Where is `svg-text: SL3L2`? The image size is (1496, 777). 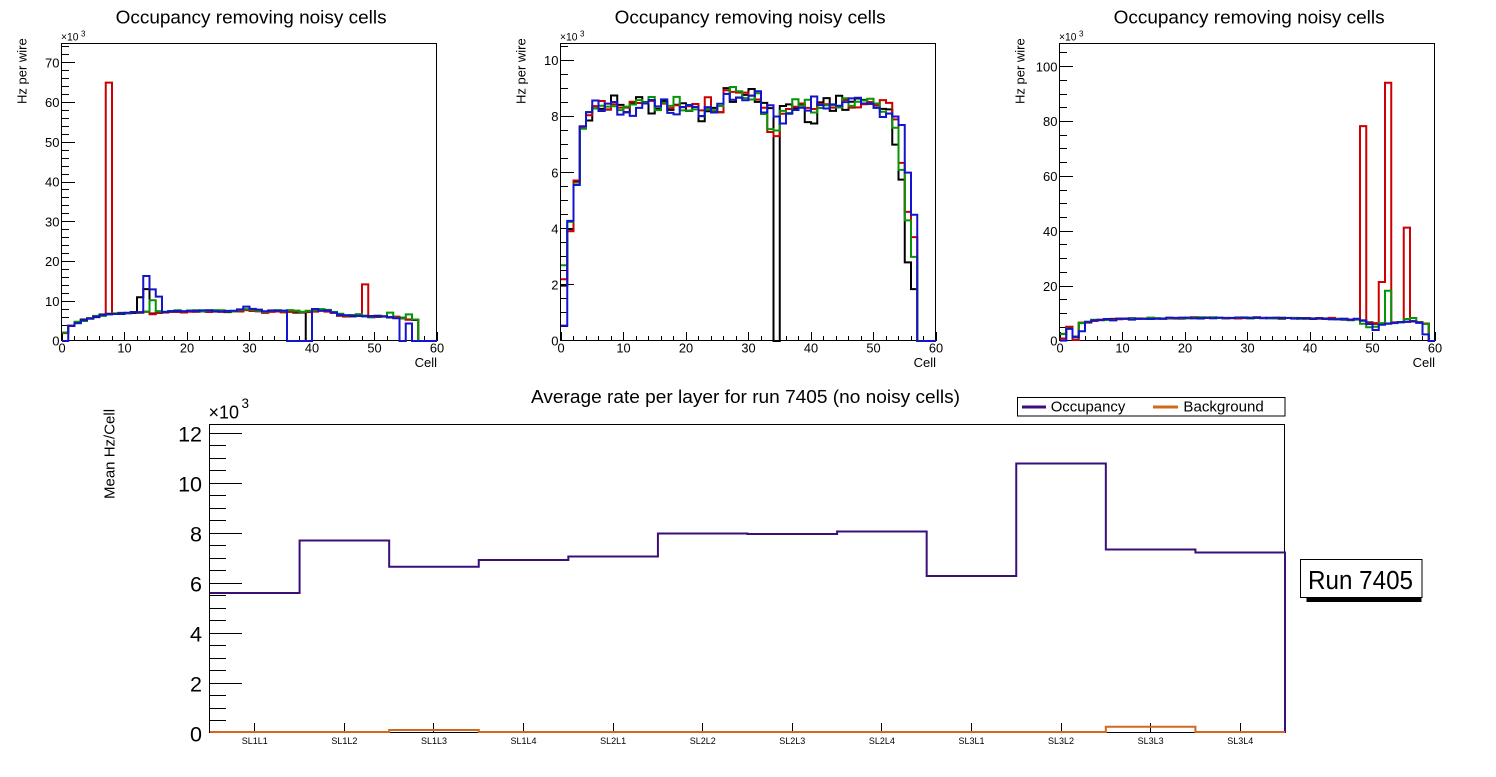
svg-text: SL3L2 is located at coordinates (1061, 741).